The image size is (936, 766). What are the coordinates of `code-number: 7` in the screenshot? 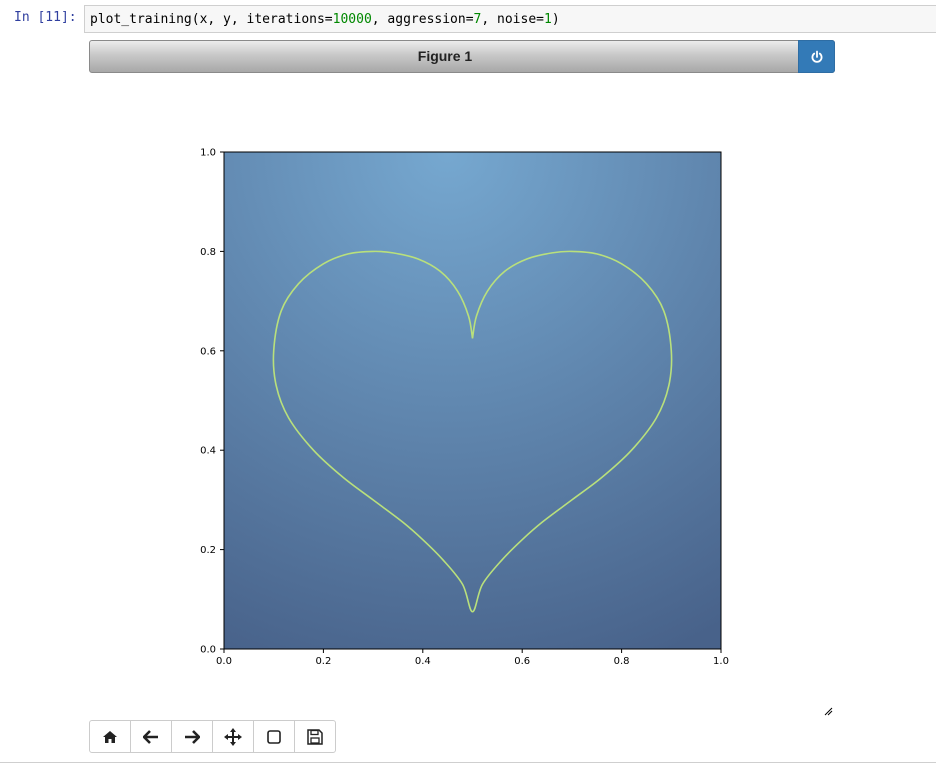 It's located at (477, 19).